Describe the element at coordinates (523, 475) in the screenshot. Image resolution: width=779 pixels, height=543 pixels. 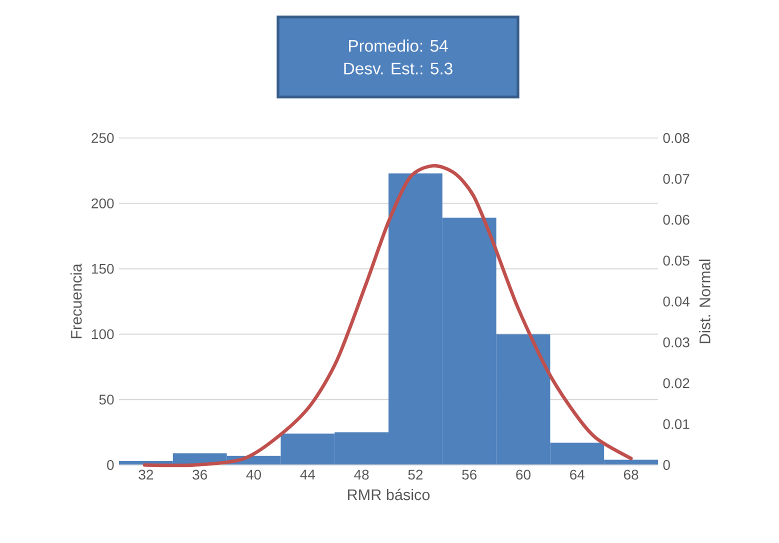
I see `x-tick-label: 60` at that location.